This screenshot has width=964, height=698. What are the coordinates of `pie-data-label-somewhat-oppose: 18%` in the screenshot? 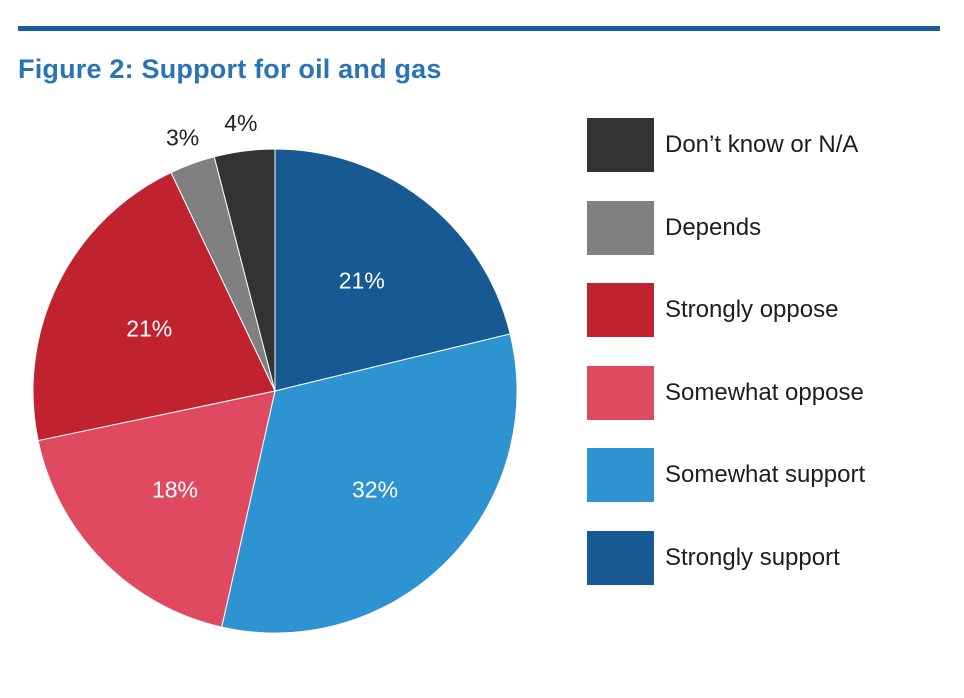 It's located at (175, 489).